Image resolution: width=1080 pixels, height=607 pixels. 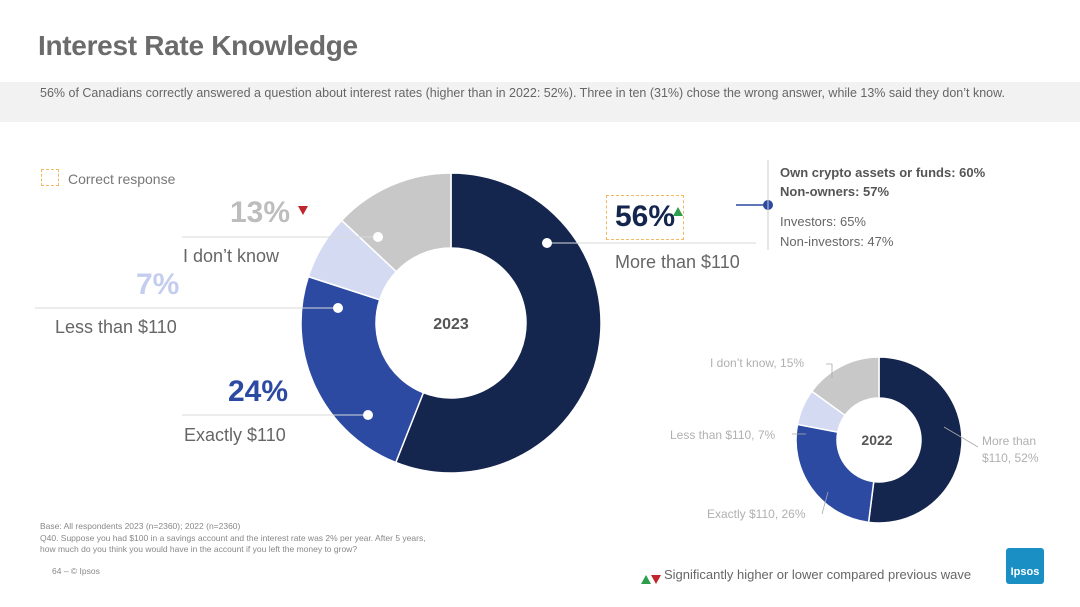 What do you see at coordinates (76, 571) in the screenshot?
I see `page-number: 64 – © Ipsos` at bounding box center [76, 571].